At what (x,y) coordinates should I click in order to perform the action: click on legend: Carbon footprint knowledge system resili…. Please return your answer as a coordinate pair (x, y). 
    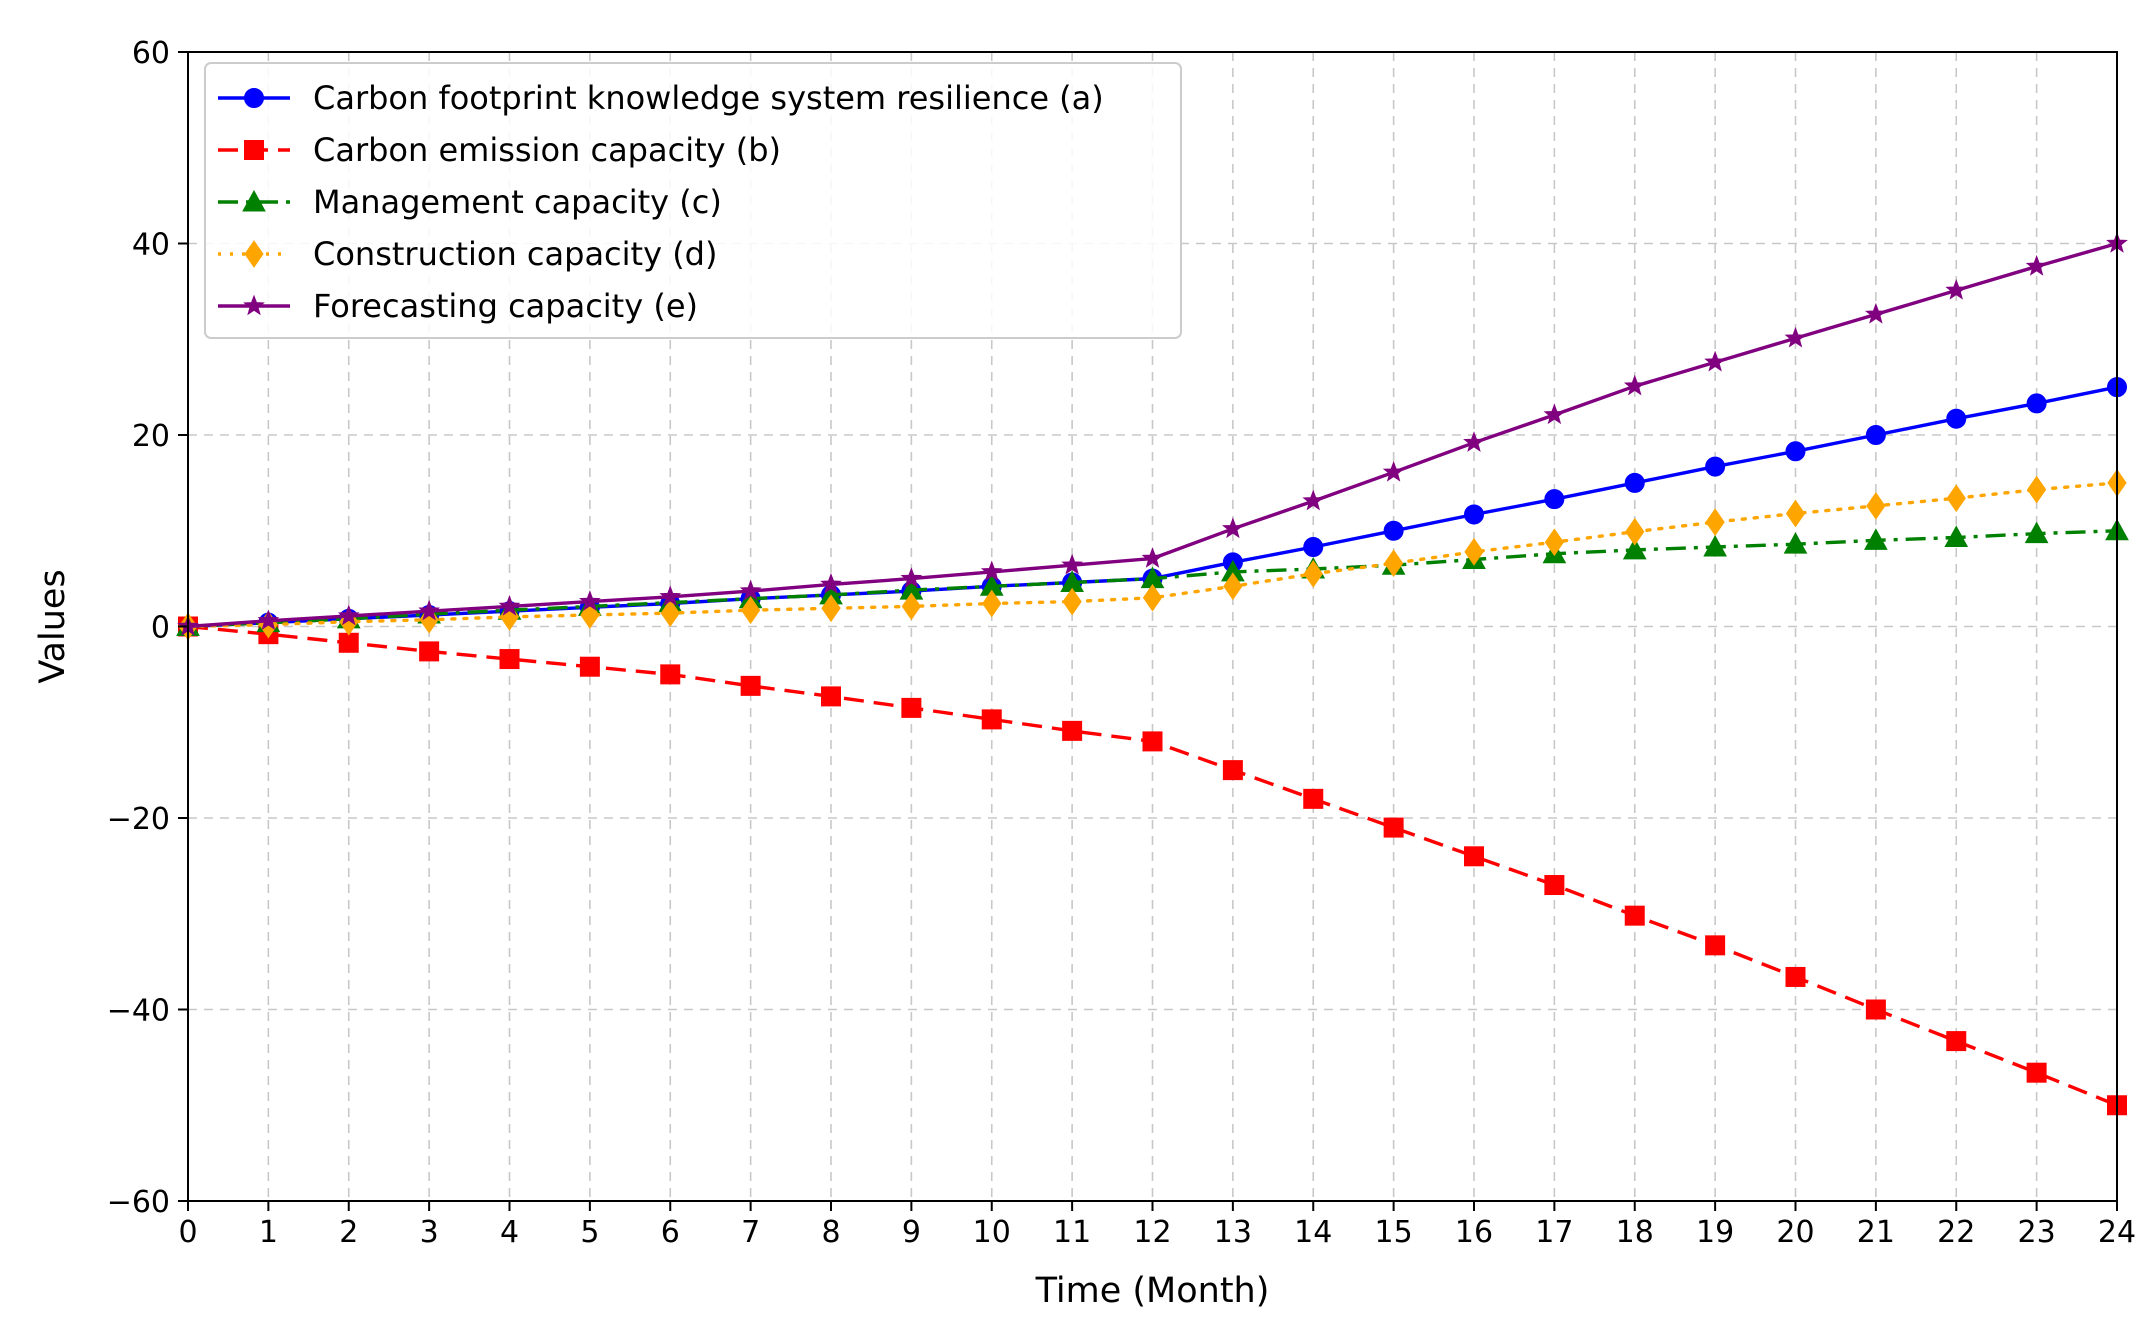
    Looking at the image, I should click on (693, 200).